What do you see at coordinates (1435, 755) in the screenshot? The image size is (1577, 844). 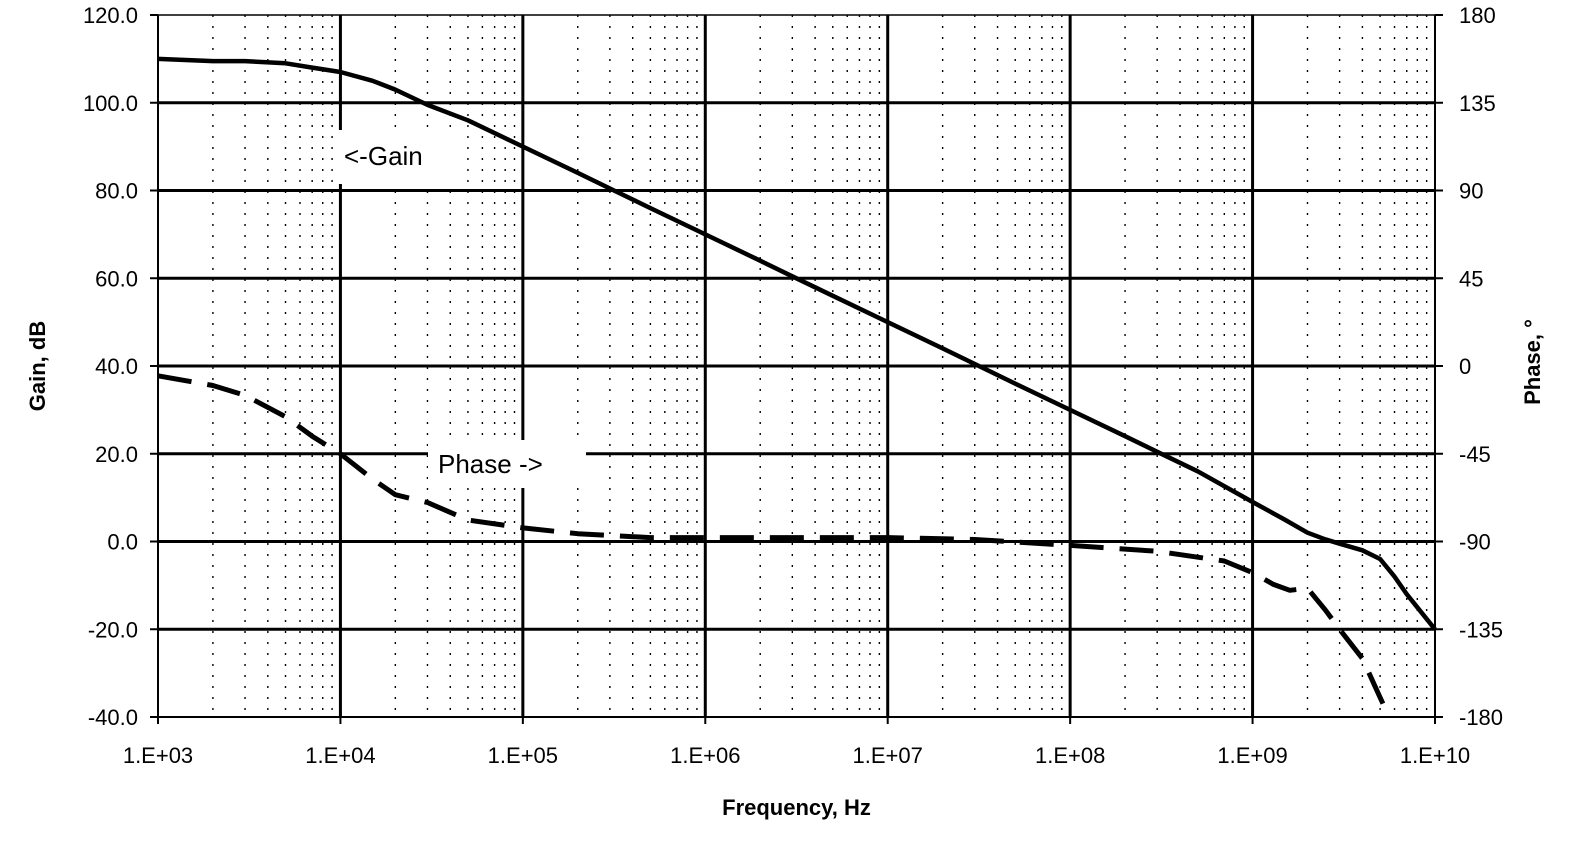 I see `x-tick-label: 1.E+10` at bounding box center [1435, 755].